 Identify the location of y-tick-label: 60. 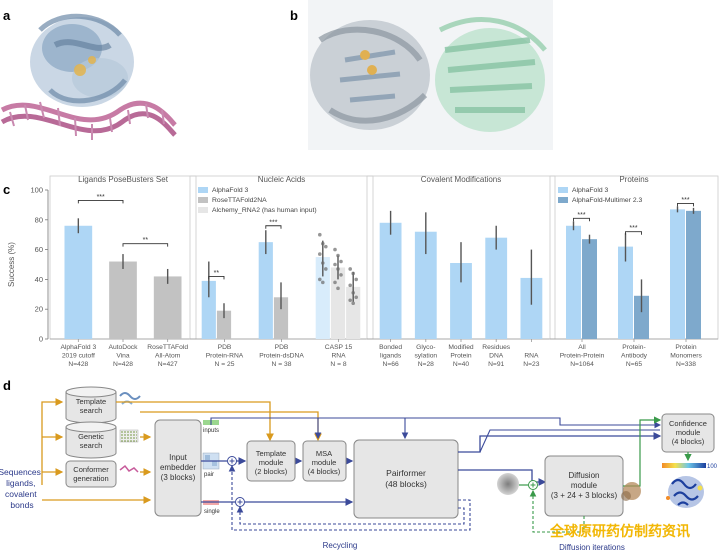
(39, 249).